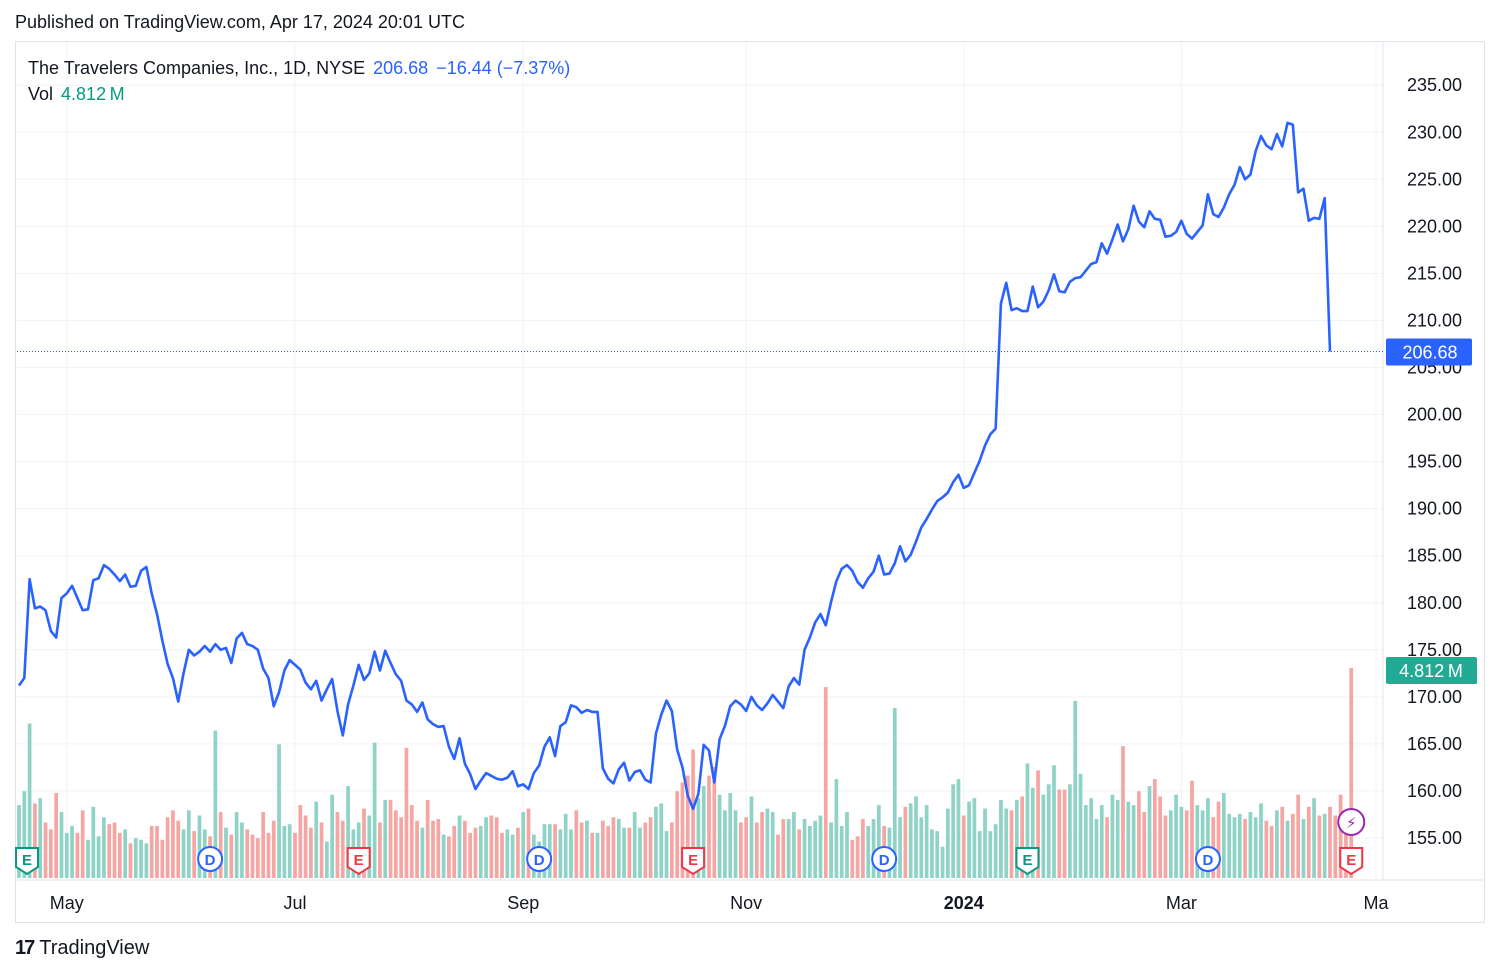 This screenshot has height=977, width=1500. What do you see at coordinates (1181, 903) in the screenshot?
I see `x-tick-label: Mar` at bounding box center [1181, 903].